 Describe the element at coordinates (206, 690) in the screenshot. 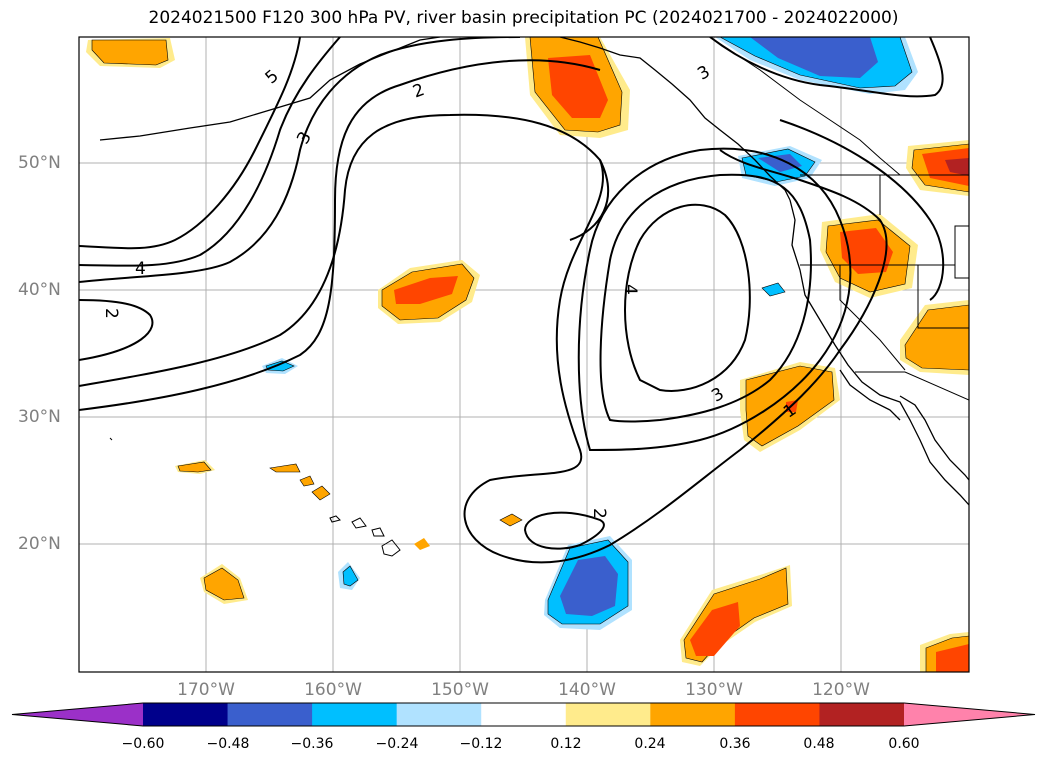

I see `lon-label-170w: 170°W` at that location.